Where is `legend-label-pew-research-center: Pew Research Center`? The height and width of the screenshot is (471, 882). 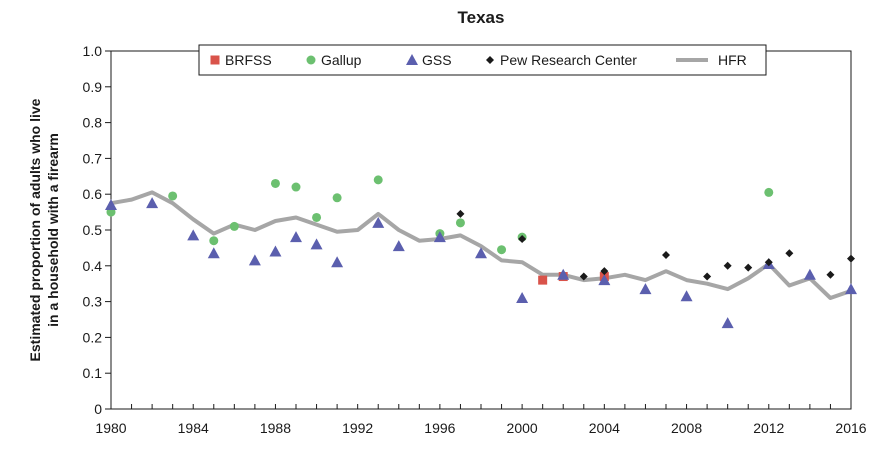 legend-label-pew-research-center: Pew Research Center is located at coordinates (568, 60).